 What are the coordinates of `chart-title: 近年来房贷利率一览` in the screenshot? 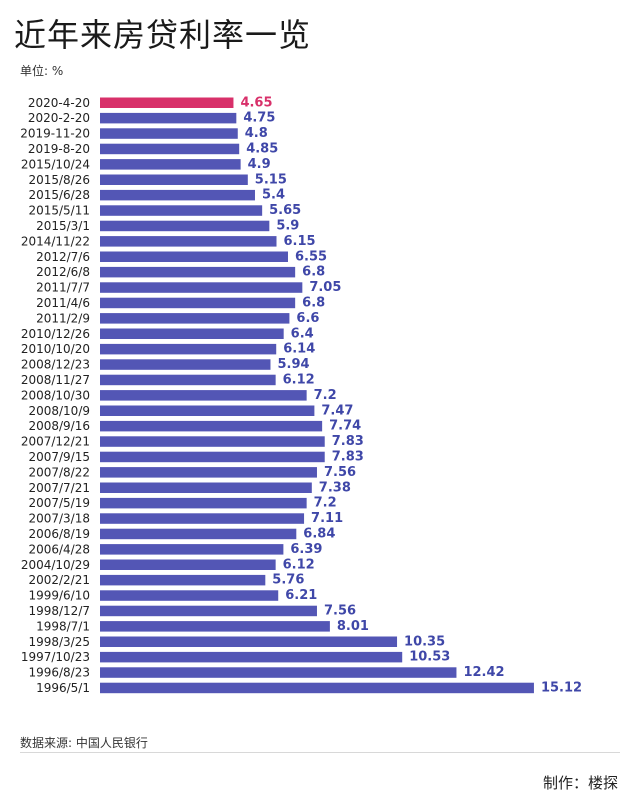 It's located at (163, 35).